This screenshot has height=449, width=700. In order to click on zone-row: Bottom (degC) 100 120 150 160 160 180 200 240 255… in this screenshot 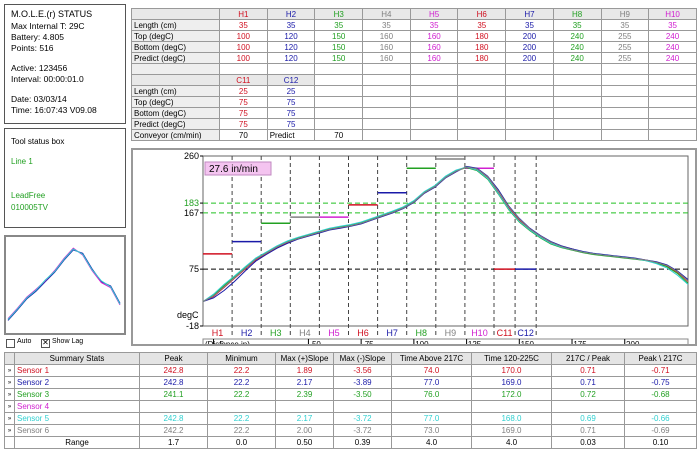, I will do `click(414, 47)`.